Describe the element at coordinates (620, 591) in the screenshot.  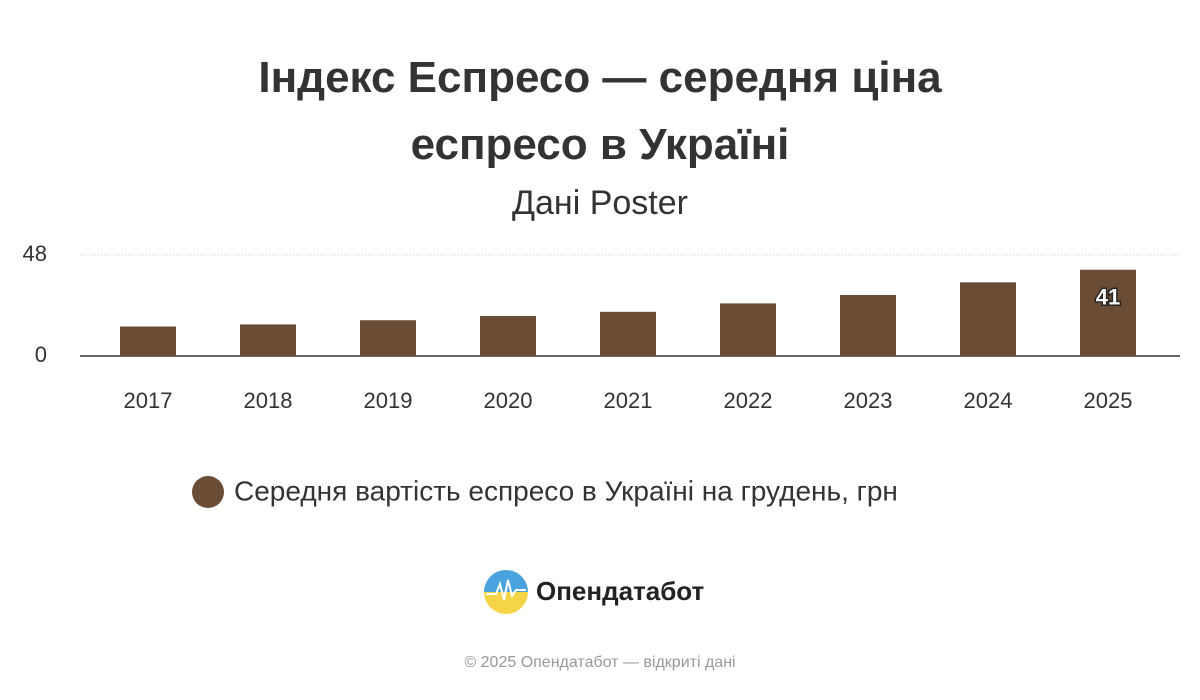
I see `brand-name: Опендатабот` at that location.